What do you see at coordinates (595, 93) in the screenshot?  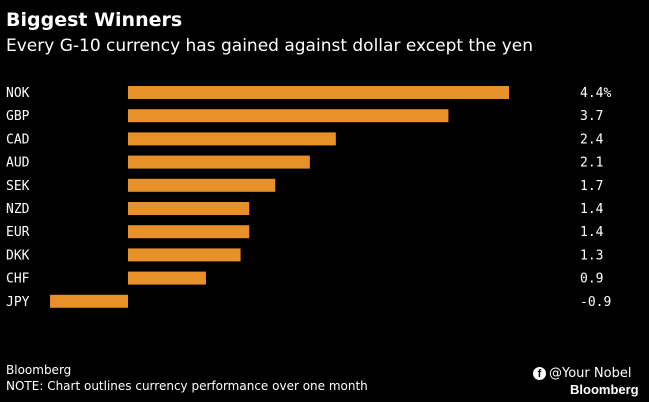 I see `value-label: 4.4%` at bounding box center [595, 93].